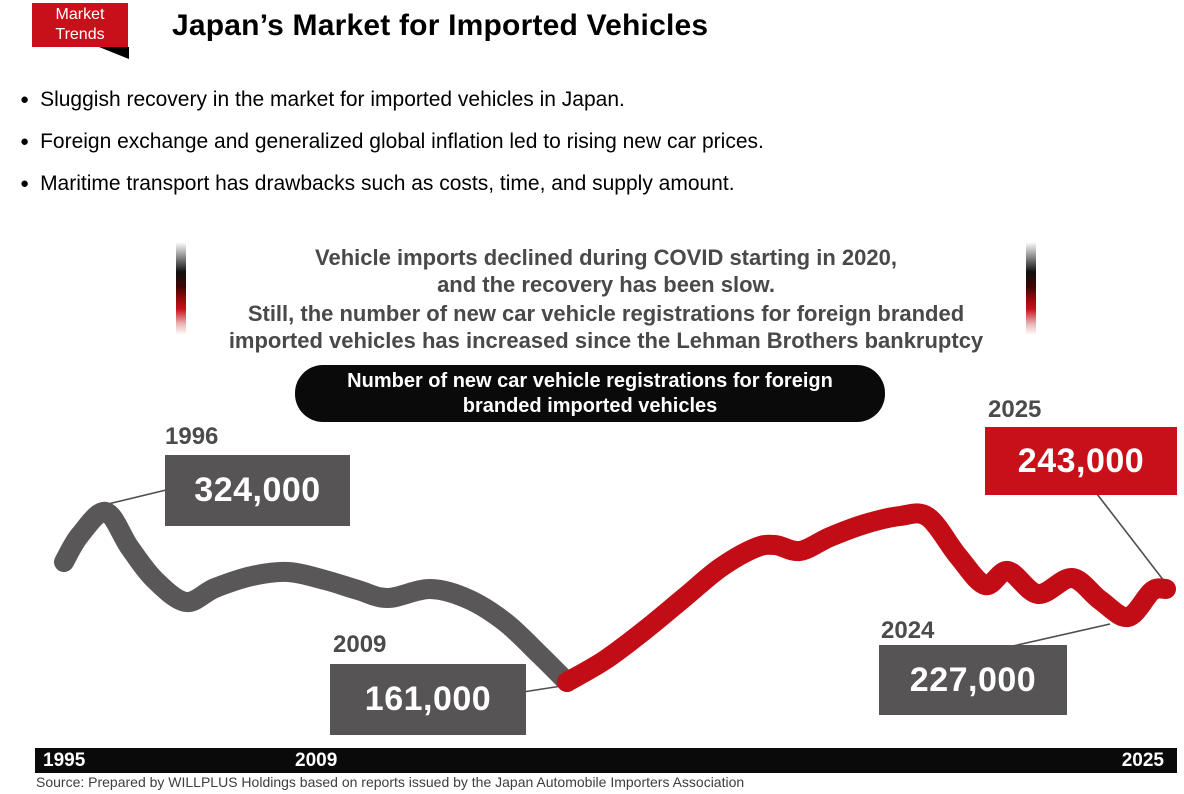 The height and width of the screenshot is (794, 1184). Describe the element at coordinates (316, 760) in the screenshot. I see `axis-label-2009: 2009` at that location.